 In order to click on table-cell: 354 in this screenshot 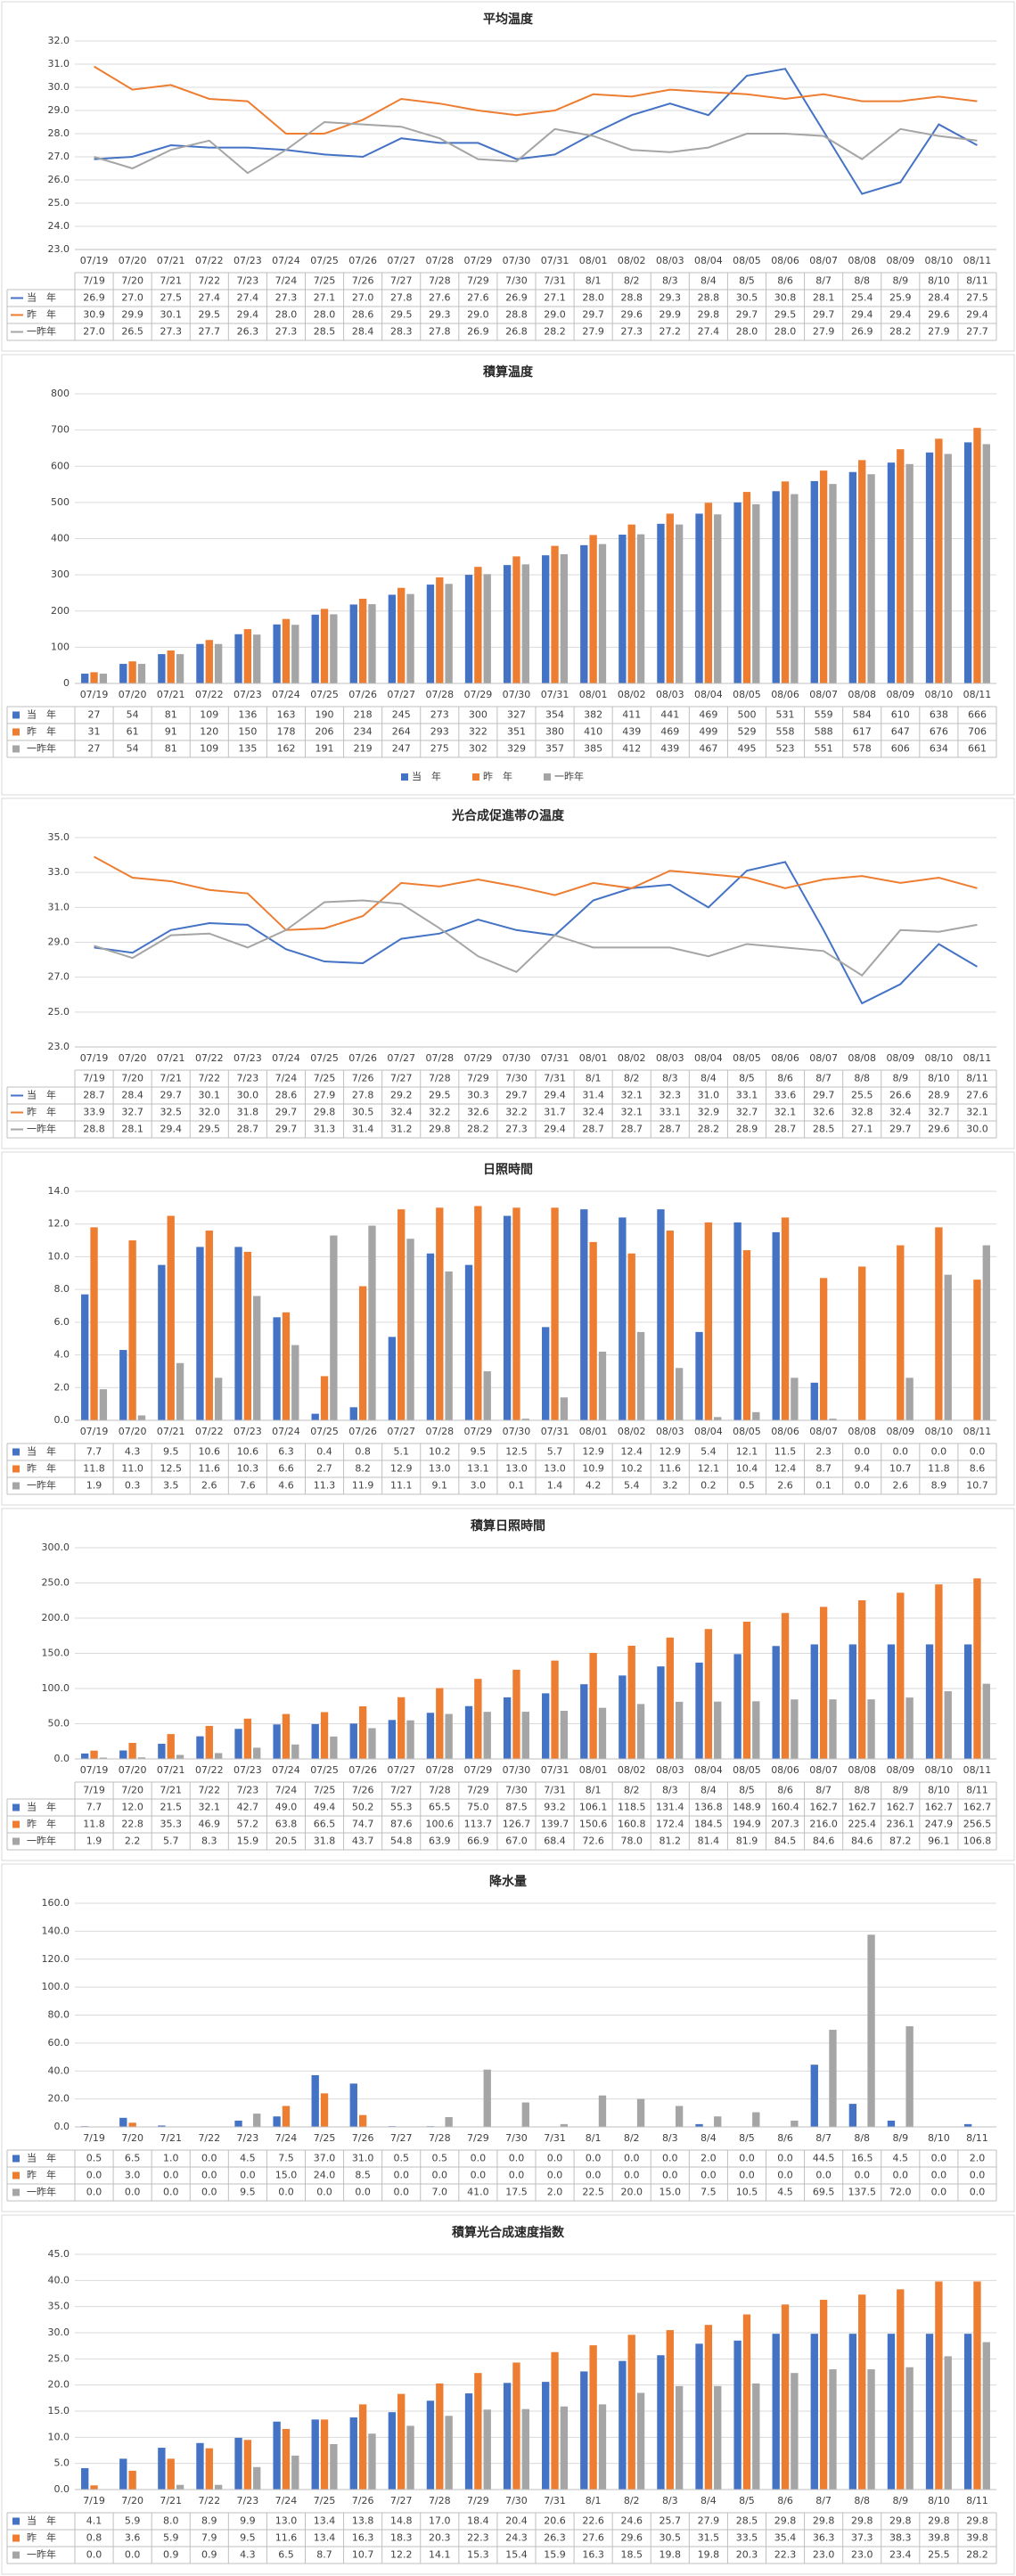, I will do `click(554, 715)`.